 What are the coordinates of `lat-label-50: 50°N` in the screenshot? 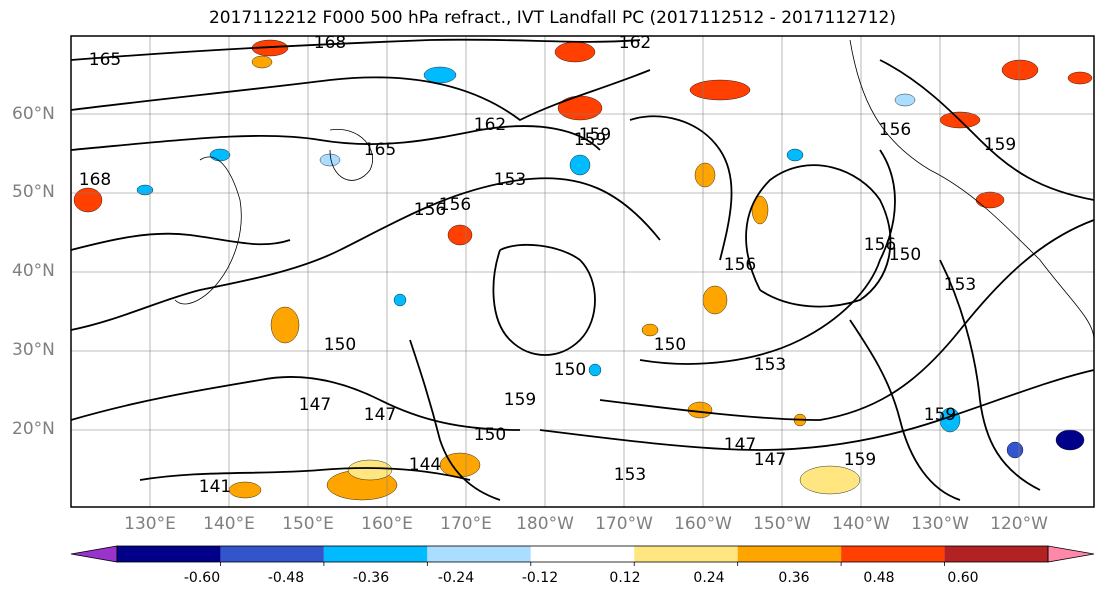 It's located at (33, 192).